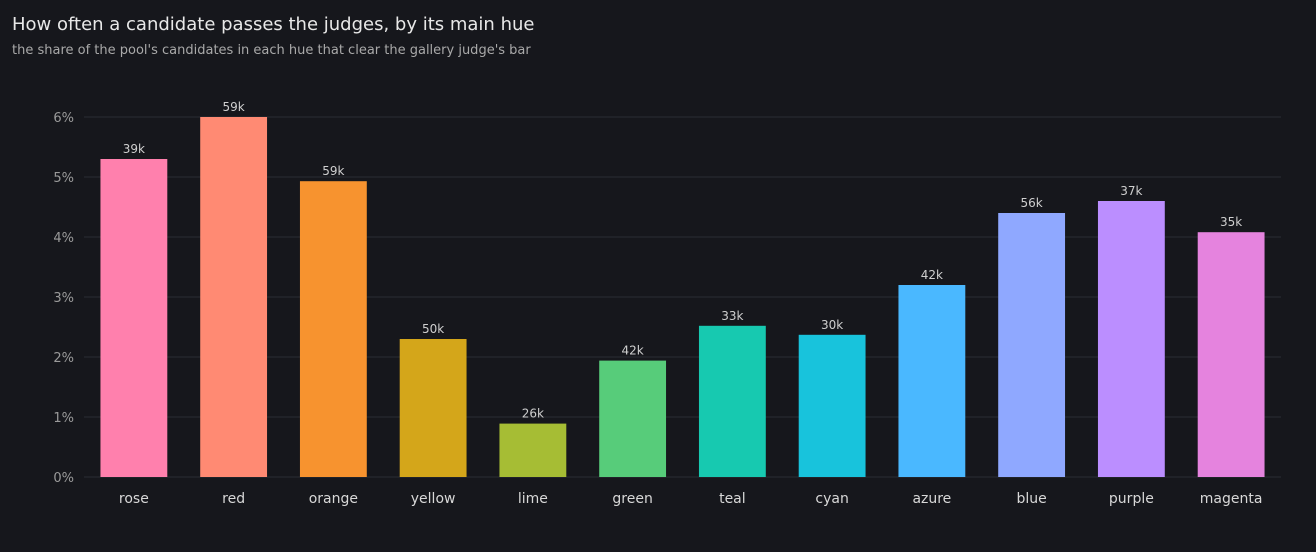 Image resolution: width=1316 pixels, height=552 pixels. Describe the element at coordinates (1032, 203) in the screenshot. I see `data-label-blue: 56k` at that location.